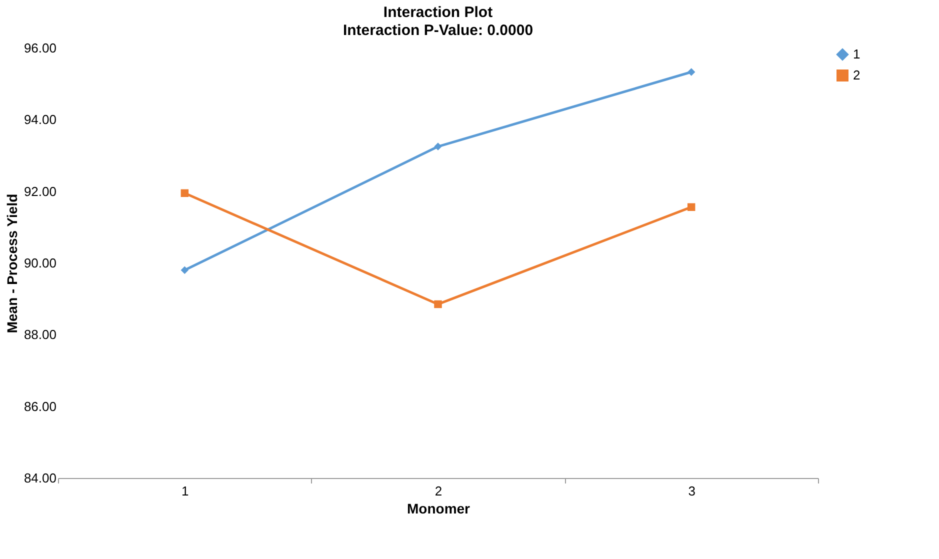 This screenshot has height=559, width=939. What do you see at coordinates (439, 508) in the screenshot?
I see `x-axis-title: Monomer` at bounding box center [439, 508].